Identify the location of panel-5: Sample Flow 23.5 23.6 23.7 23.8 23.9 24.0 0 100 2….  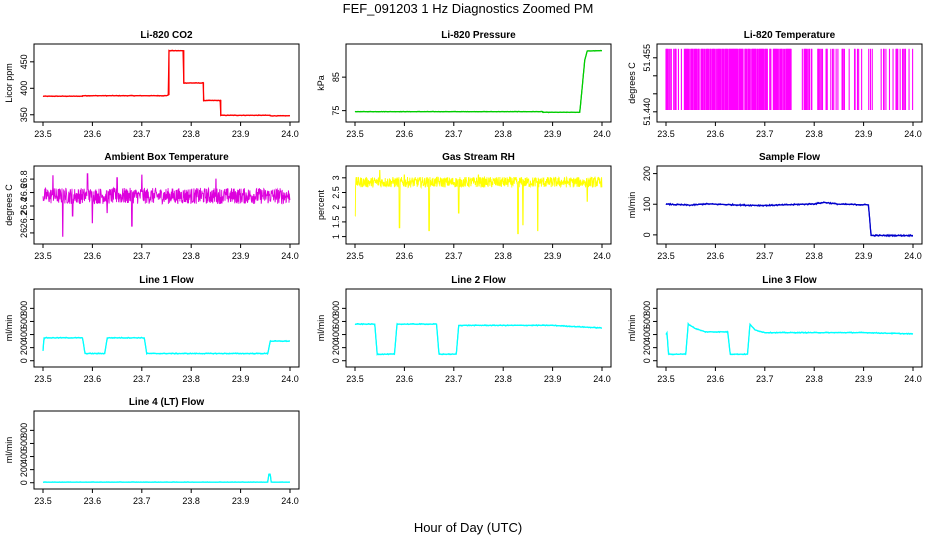
(775, 206).